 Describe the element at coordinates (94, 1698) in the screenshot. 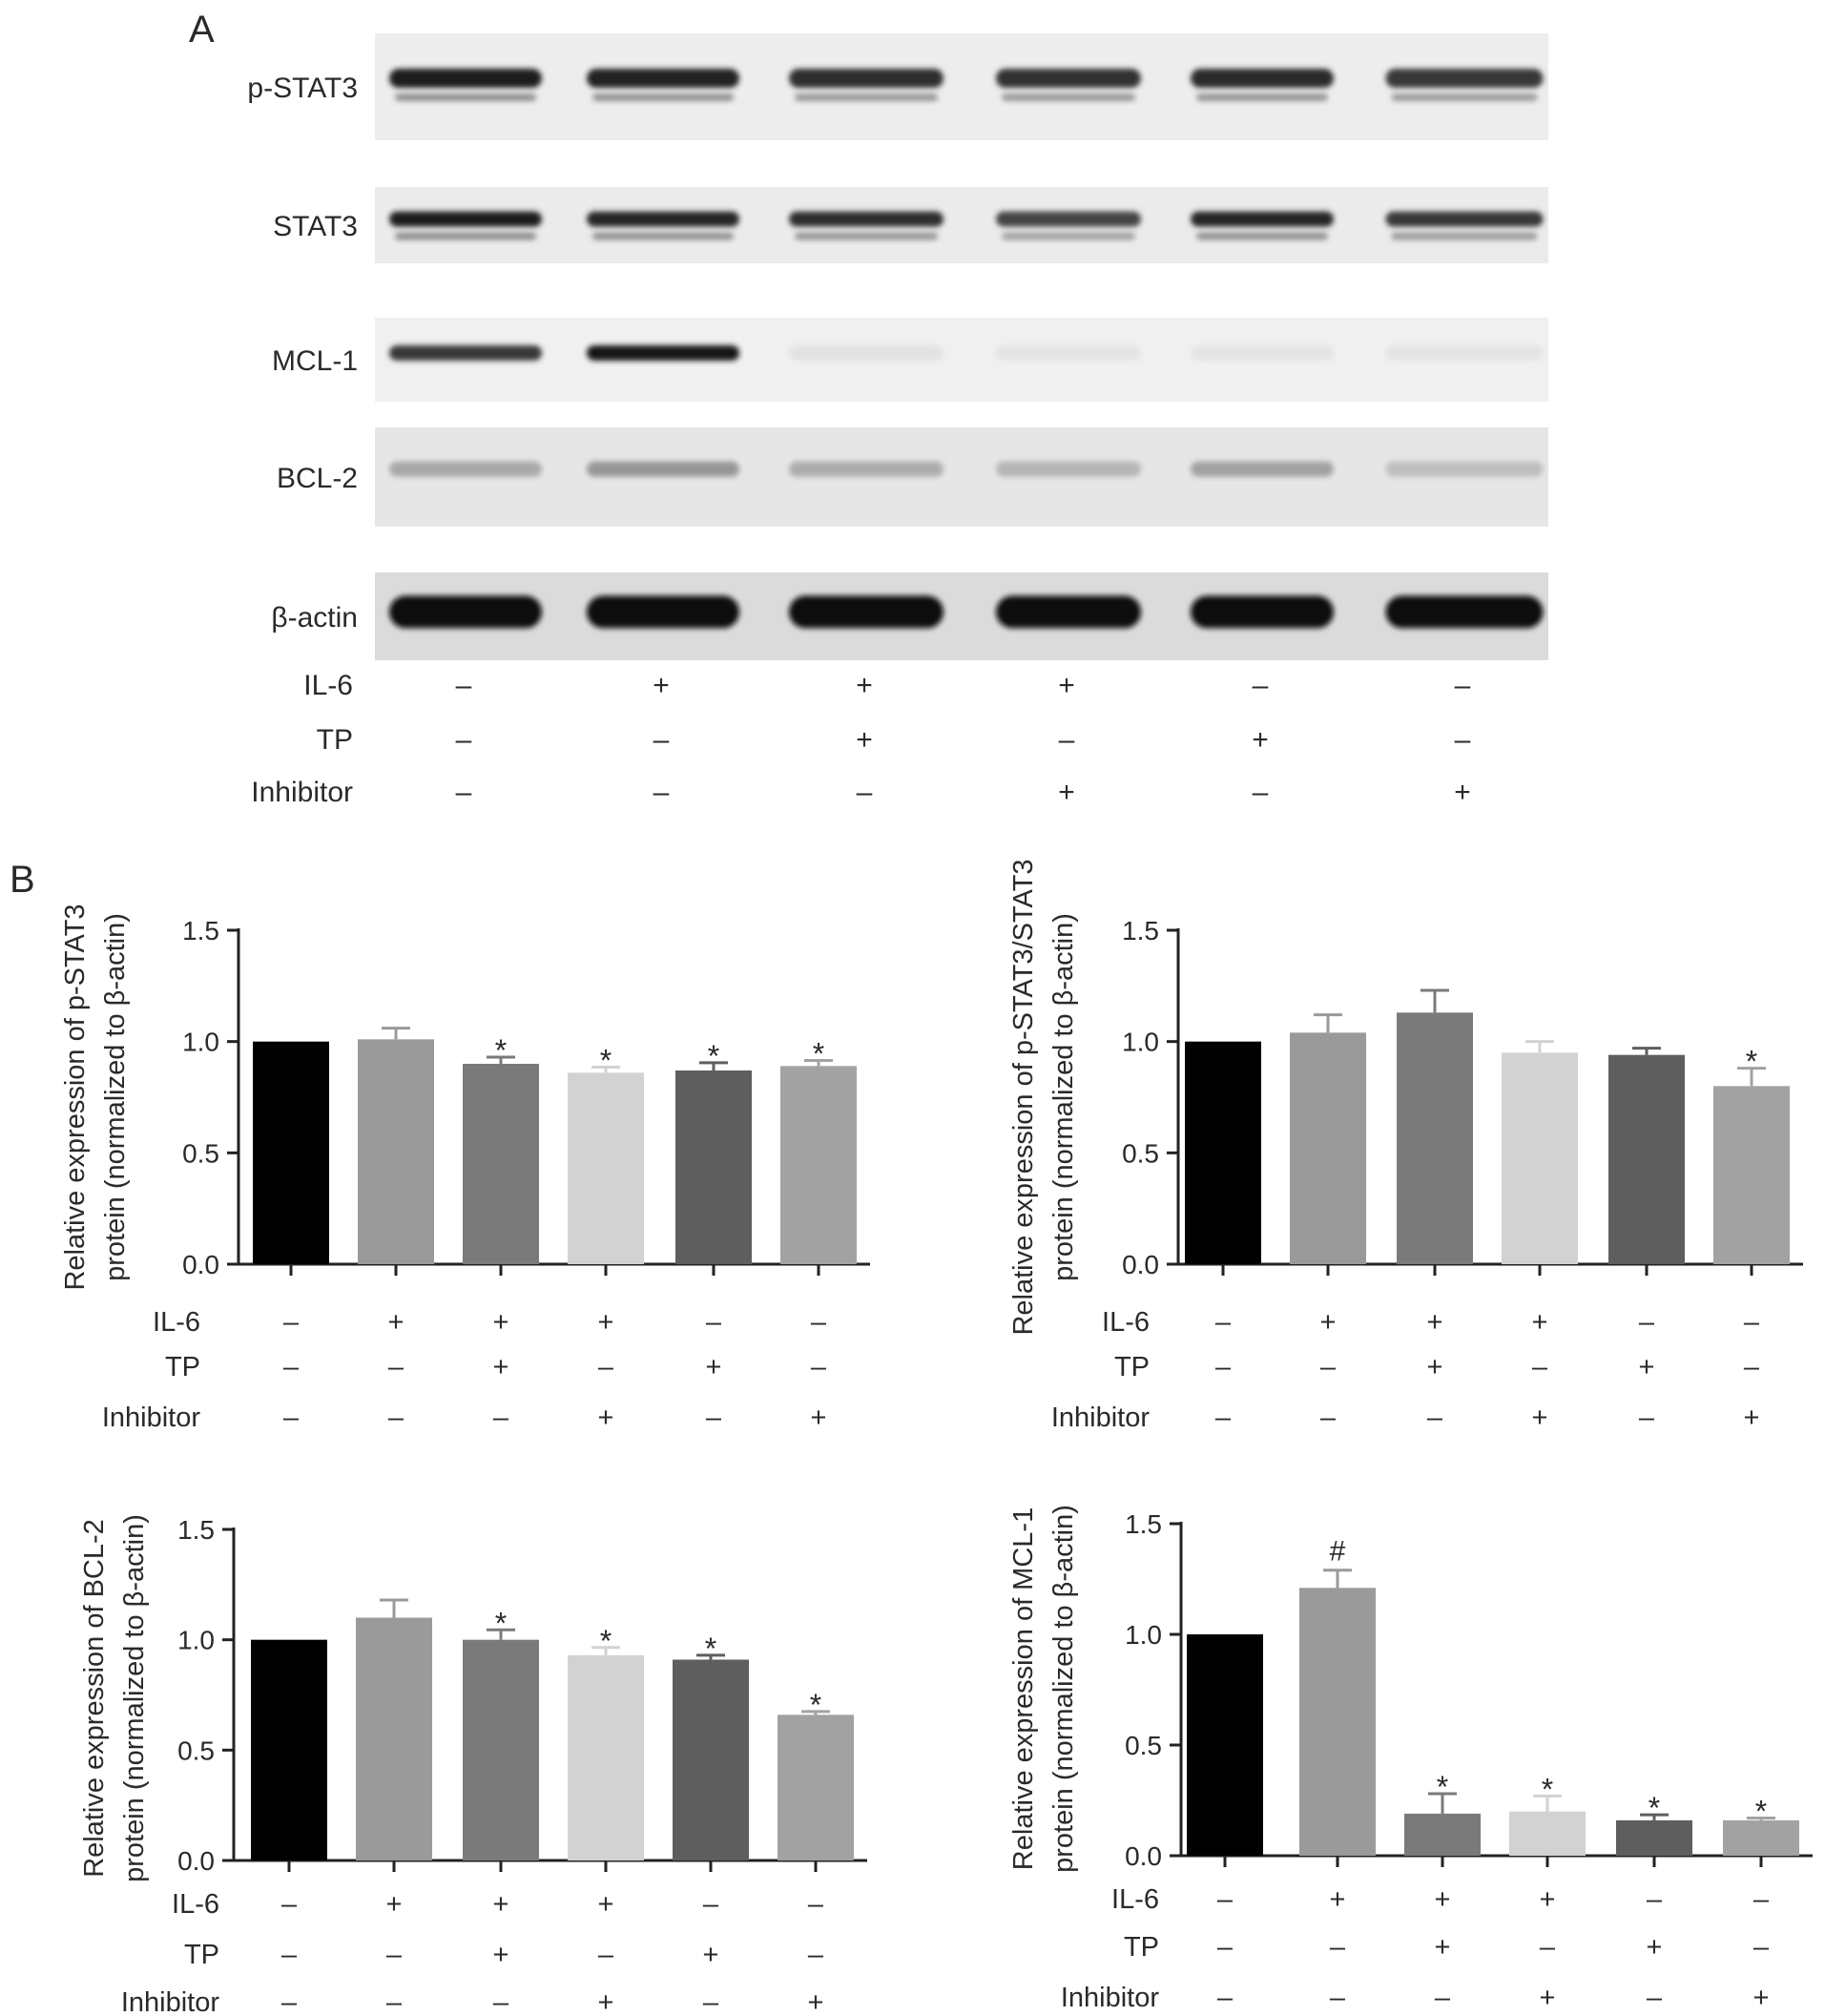

I see `y-axis-label: Relative expression of BCL-2` at that location.